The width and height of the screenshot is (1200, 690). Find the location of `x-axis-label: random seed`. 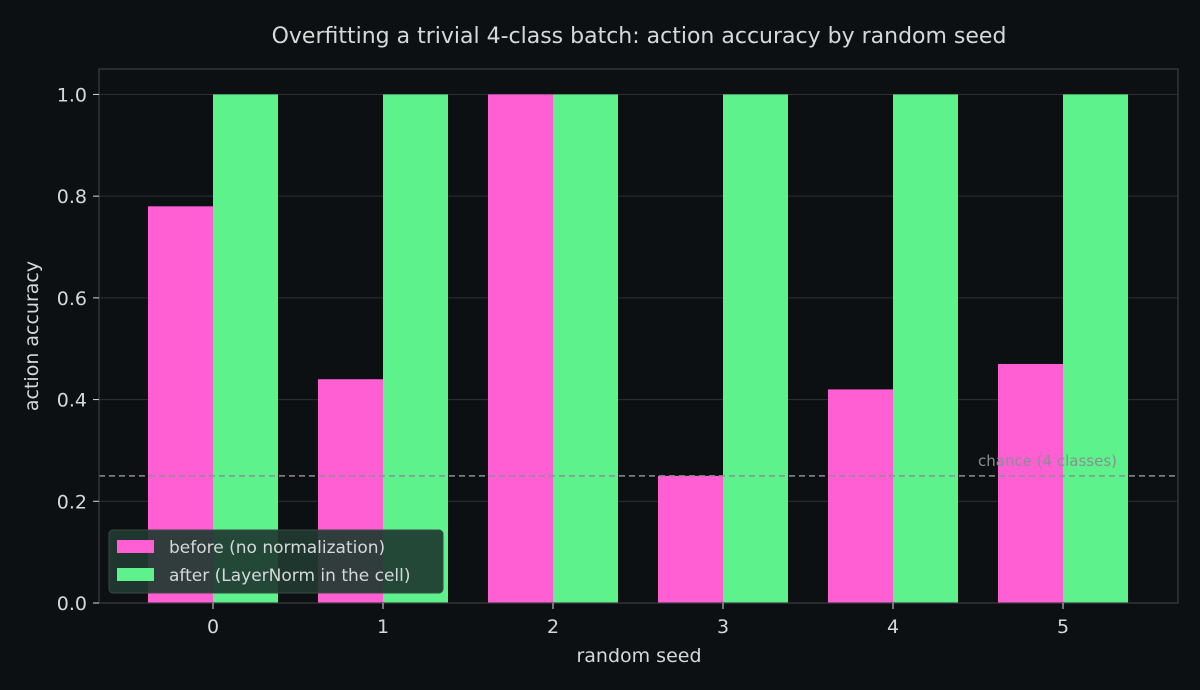

x-axis-label: random seed is located at coordinates (638, 656).